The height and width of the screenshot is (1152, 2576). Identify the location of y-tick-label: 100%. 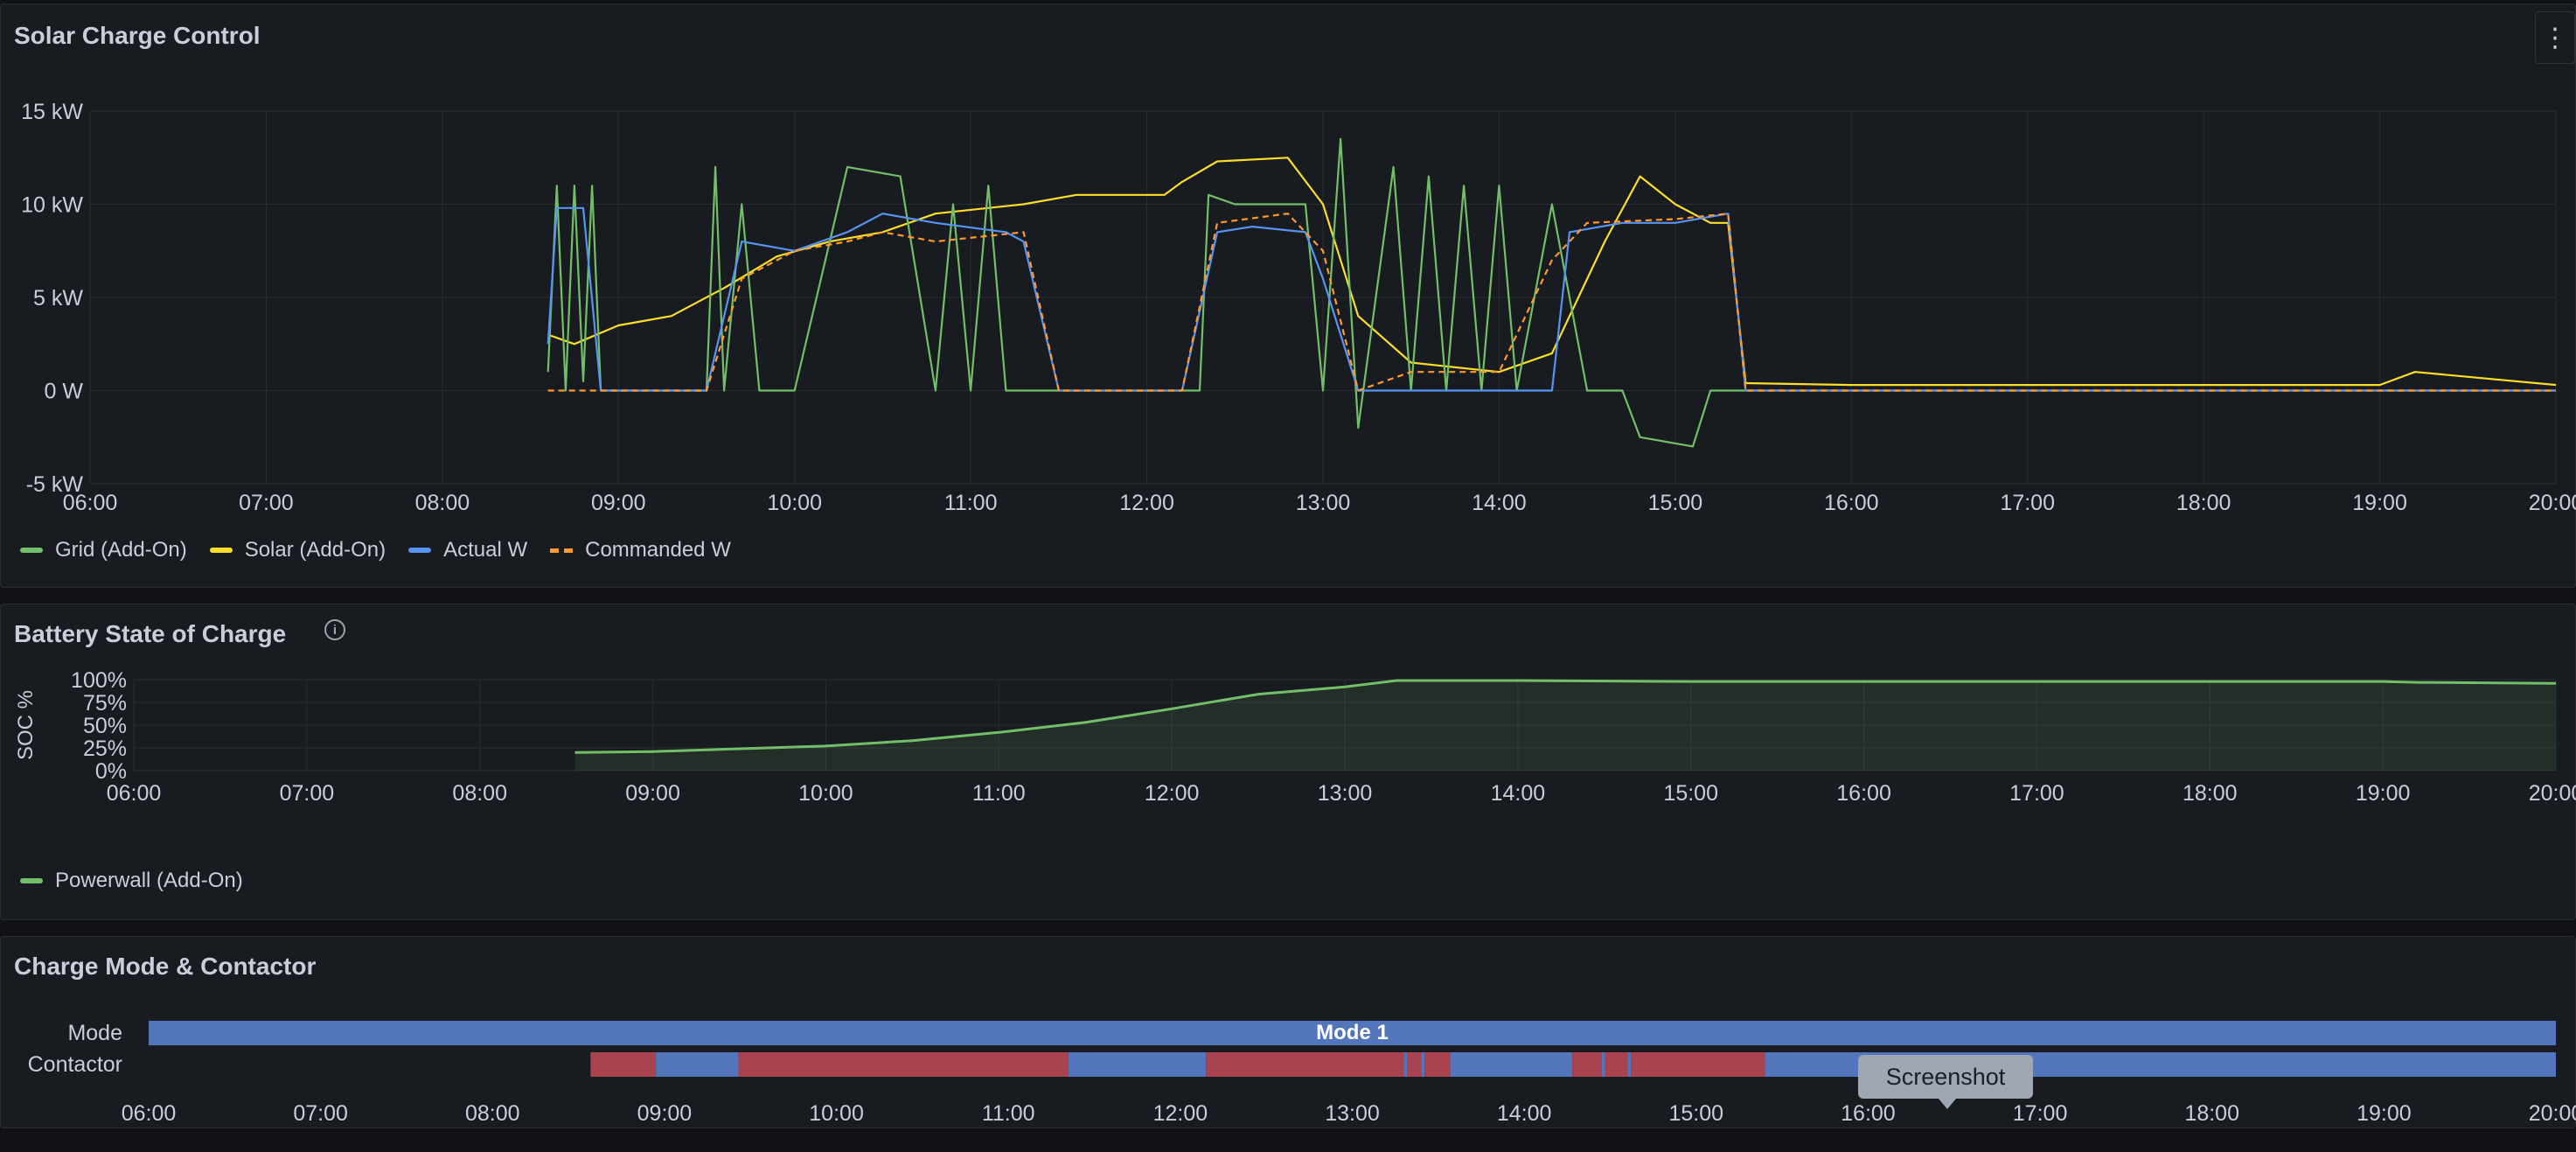
(99, 681).